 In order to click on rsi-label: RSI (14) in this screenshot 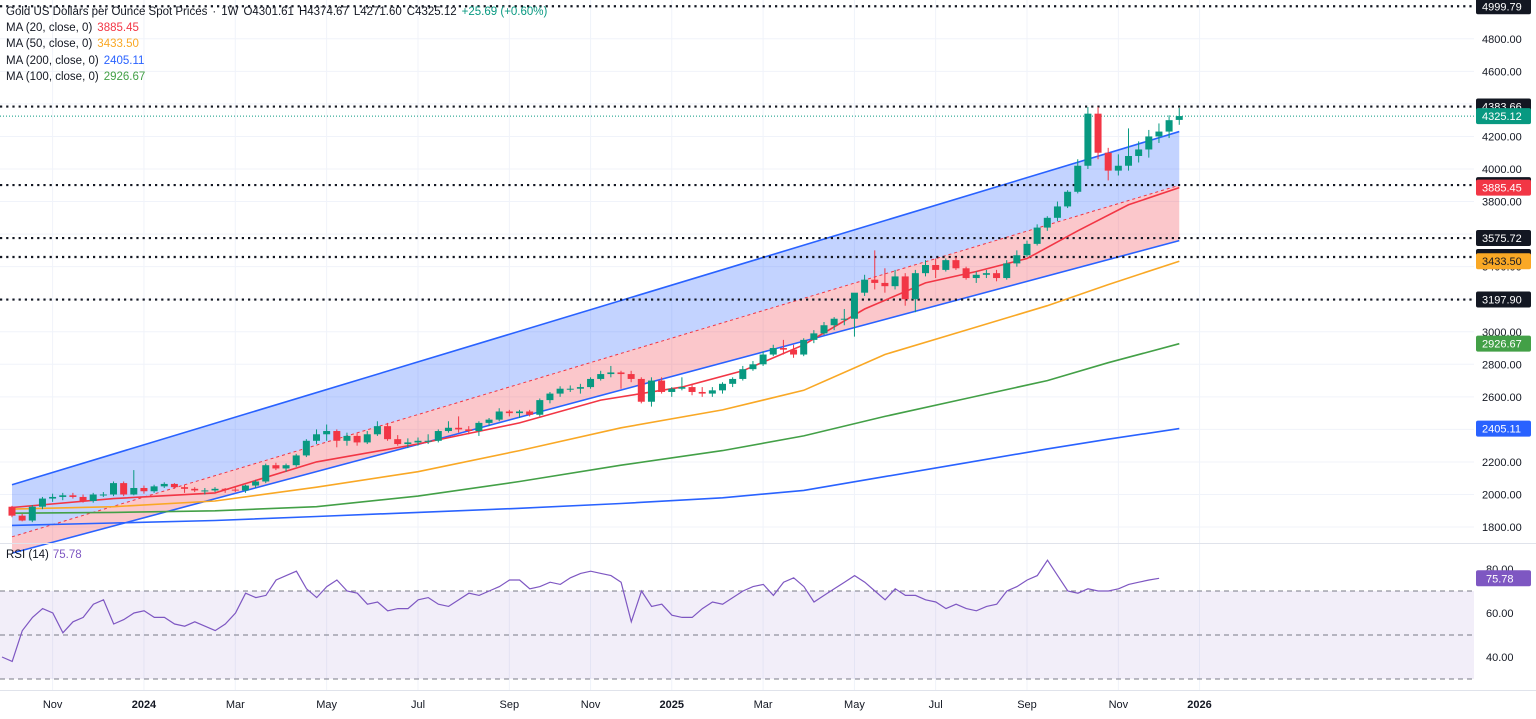, I will do `click(27, 555)`.